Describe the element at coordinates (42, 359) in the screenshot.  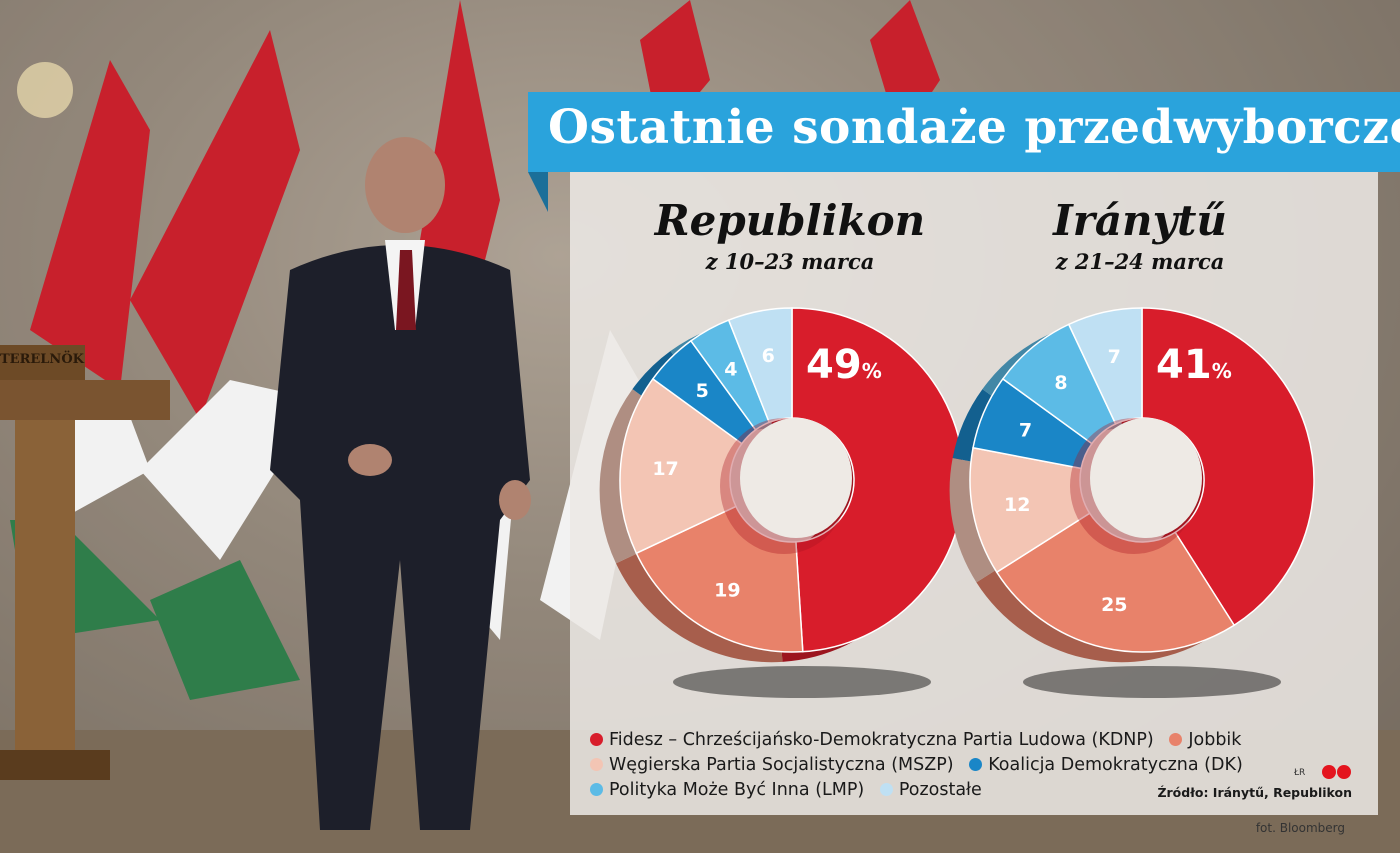
I see `podium-sign: TERELNÖK` at that location.